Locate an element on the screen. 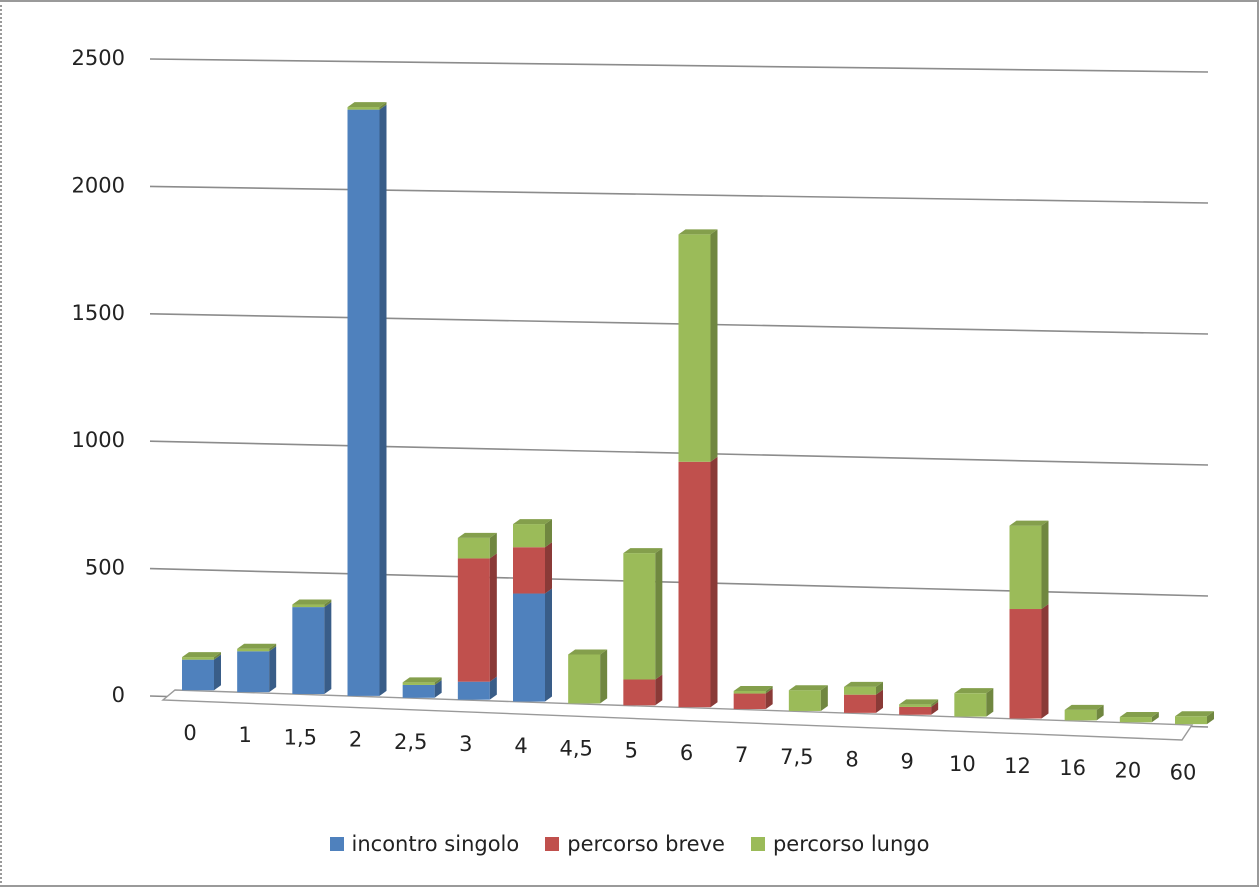 The height and width of the screenshot is (887, 1259). x-tick-label: 12 is located at coordinates (1017, 766).